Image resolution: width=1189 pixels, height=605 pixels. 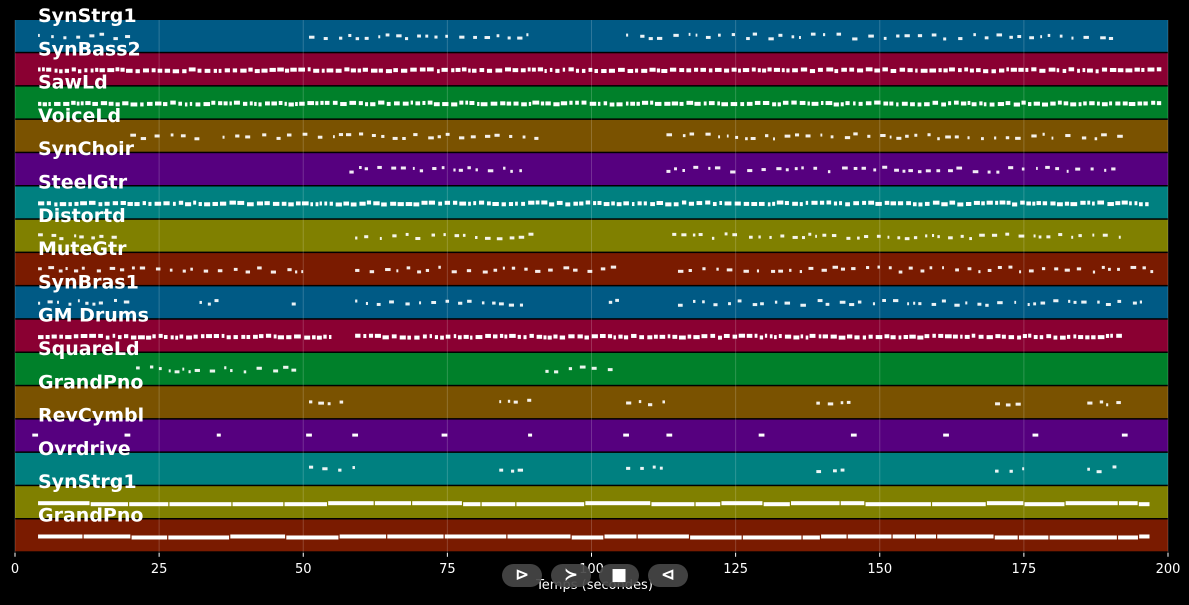 I want to click on x-tick-label: 25, so click(x=159, y=569).